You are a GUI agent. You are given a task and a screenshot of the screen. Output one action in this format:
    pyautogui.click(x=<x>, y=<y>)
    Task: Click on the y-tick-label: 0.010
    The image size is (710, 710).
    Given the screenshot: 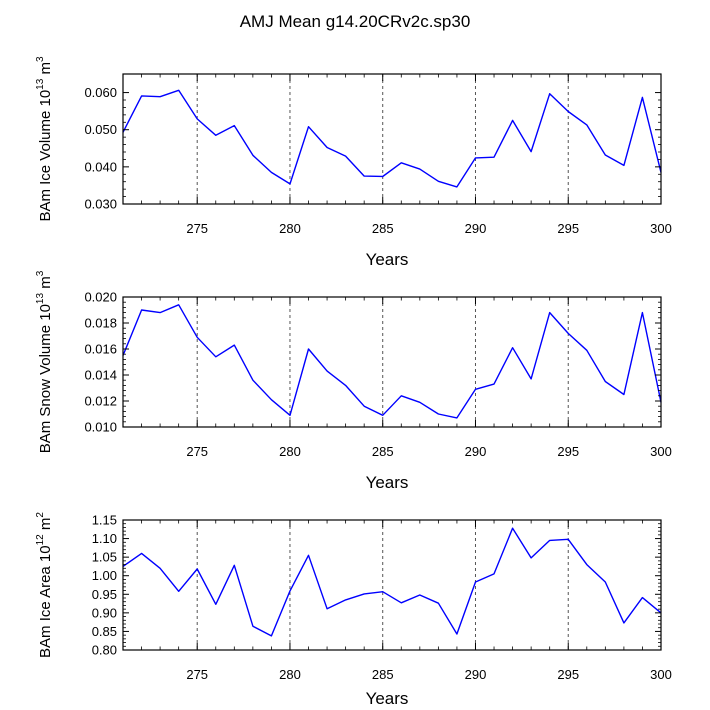 What is the action you would take?
    pyautogui.click(x=100, y=427)
    